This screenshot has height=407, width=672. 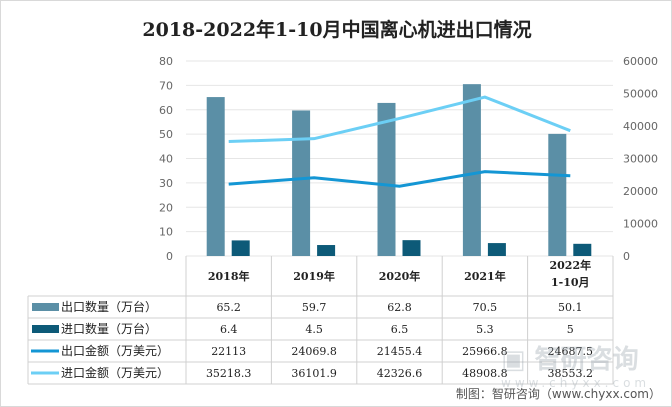 What do you see at coordinates (485, 351) in the screenshot?
I see `data-cell: 25966.8` at bounding box center [485, 351].